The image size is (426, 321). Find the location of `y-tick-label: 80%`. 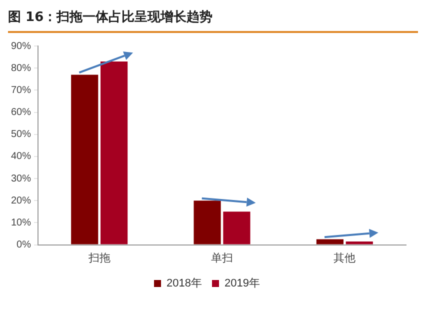

y-tick-label: 80% is located at coordinates (21, 68).